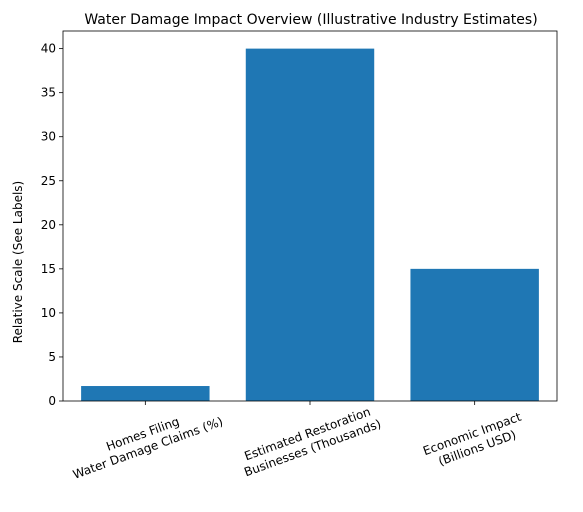 The width and height of the screenshot is (583, 512). Describe the element at coordinates (48, 225) in the screenshot. I see `y-tick-label-4: 20` at that location.